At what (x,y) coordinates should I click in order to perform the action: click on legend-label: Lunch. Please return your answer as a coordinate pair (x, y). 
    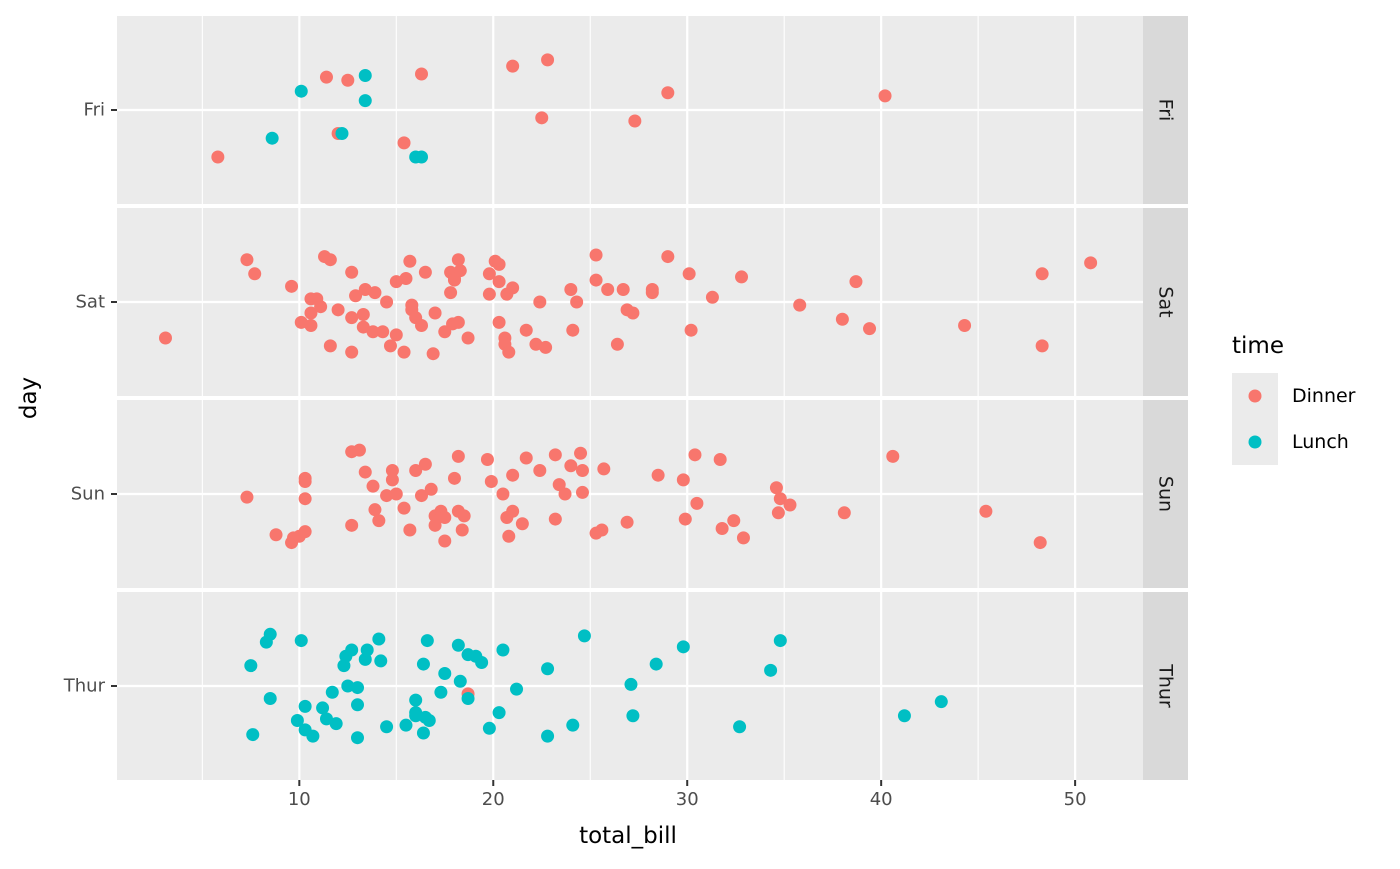
    Looking at the image, I should click on (1320, 442).